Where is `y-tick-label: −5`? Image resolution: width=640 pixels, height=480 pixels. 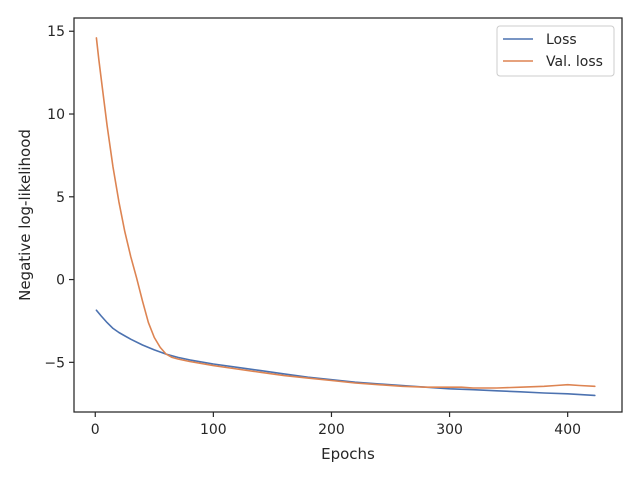 y-tick-label: −5 is located at coordinates (54, 363).